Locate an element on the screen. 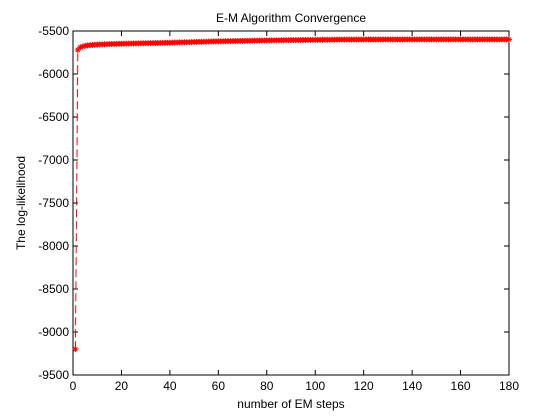 This screenshot has height=420, width=560. x-tick-label: 40 is located at coordinates (170, 386).